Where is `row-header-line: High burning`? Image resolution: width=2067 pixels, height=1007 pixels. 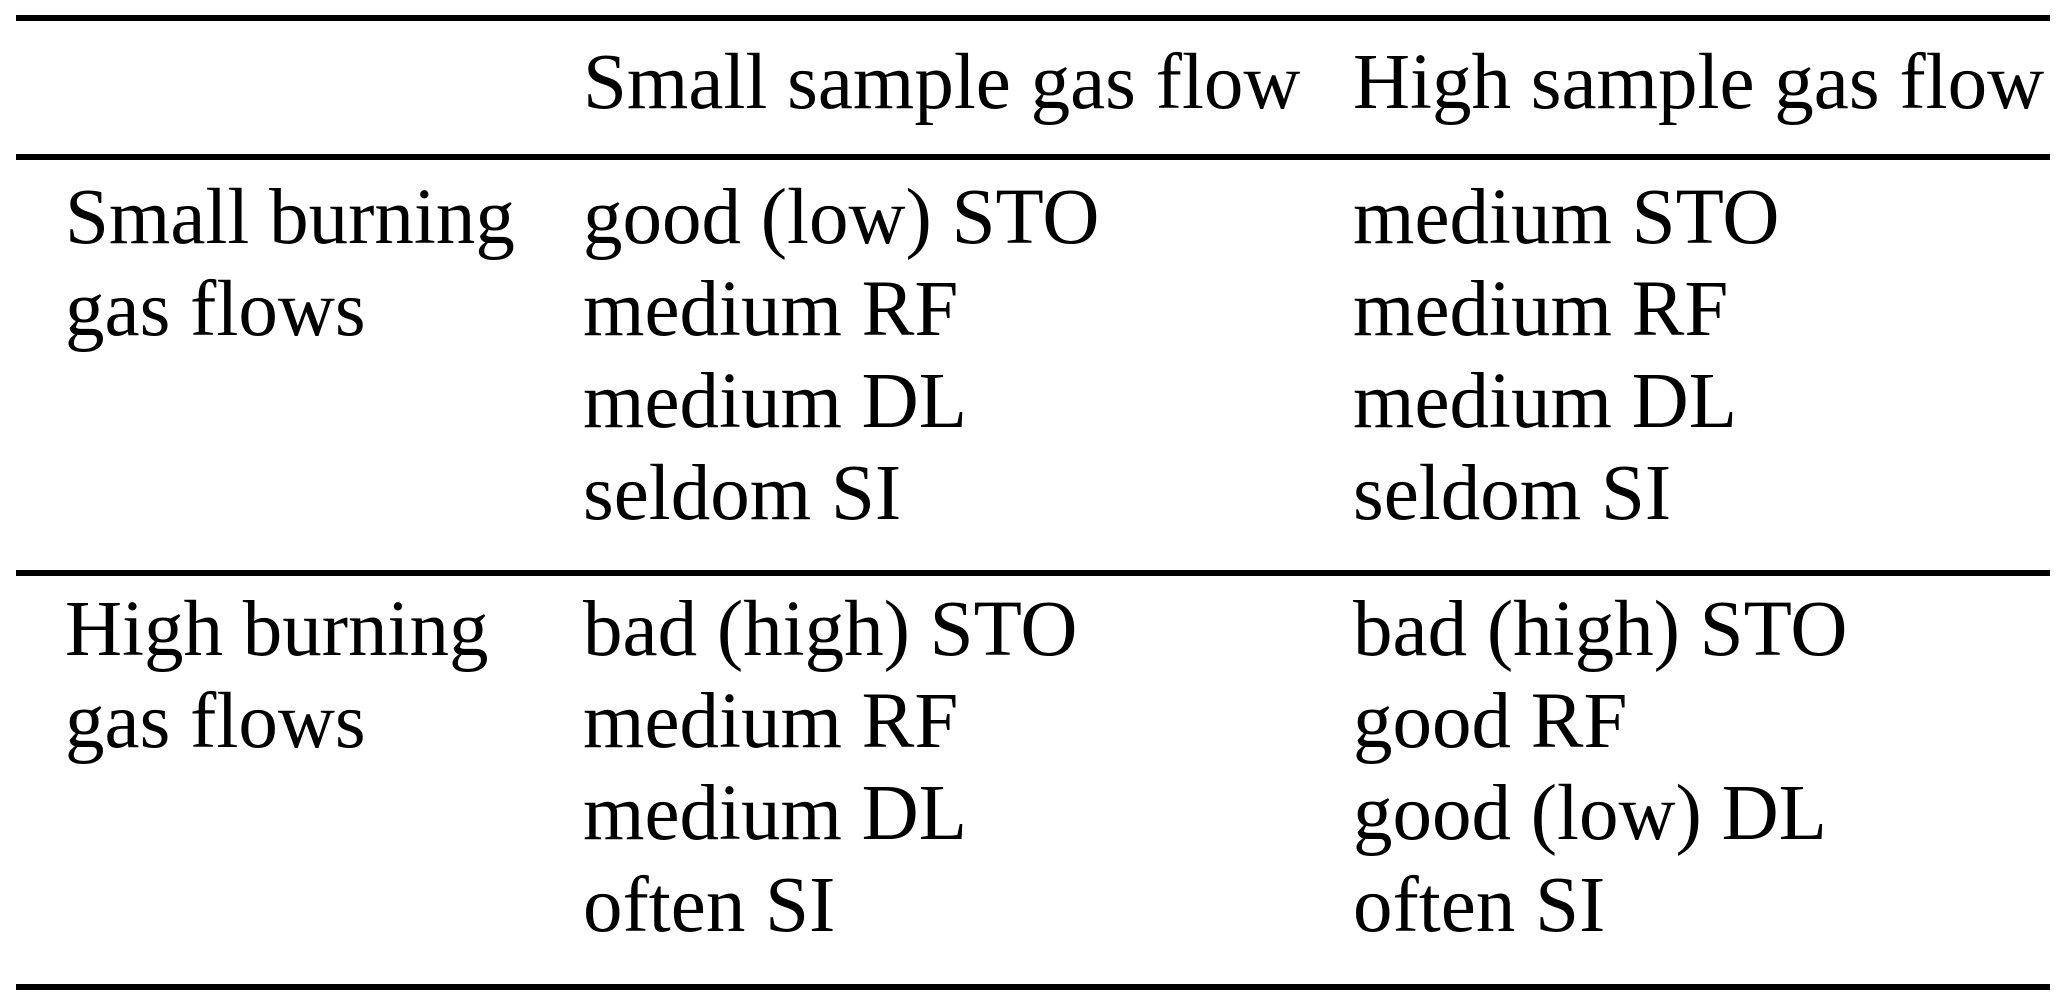
row-header-line: High burning is located at coordinates (277, 629).